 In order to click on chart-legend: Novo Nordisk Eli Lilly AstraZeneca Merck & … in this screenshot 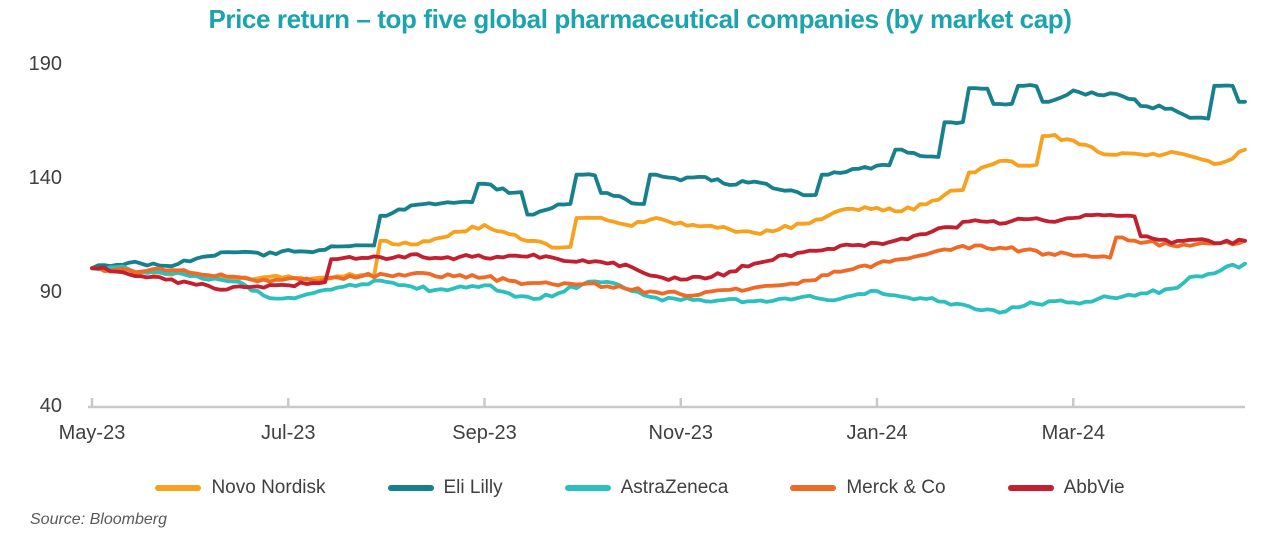, I will do `click(640, 488)`.